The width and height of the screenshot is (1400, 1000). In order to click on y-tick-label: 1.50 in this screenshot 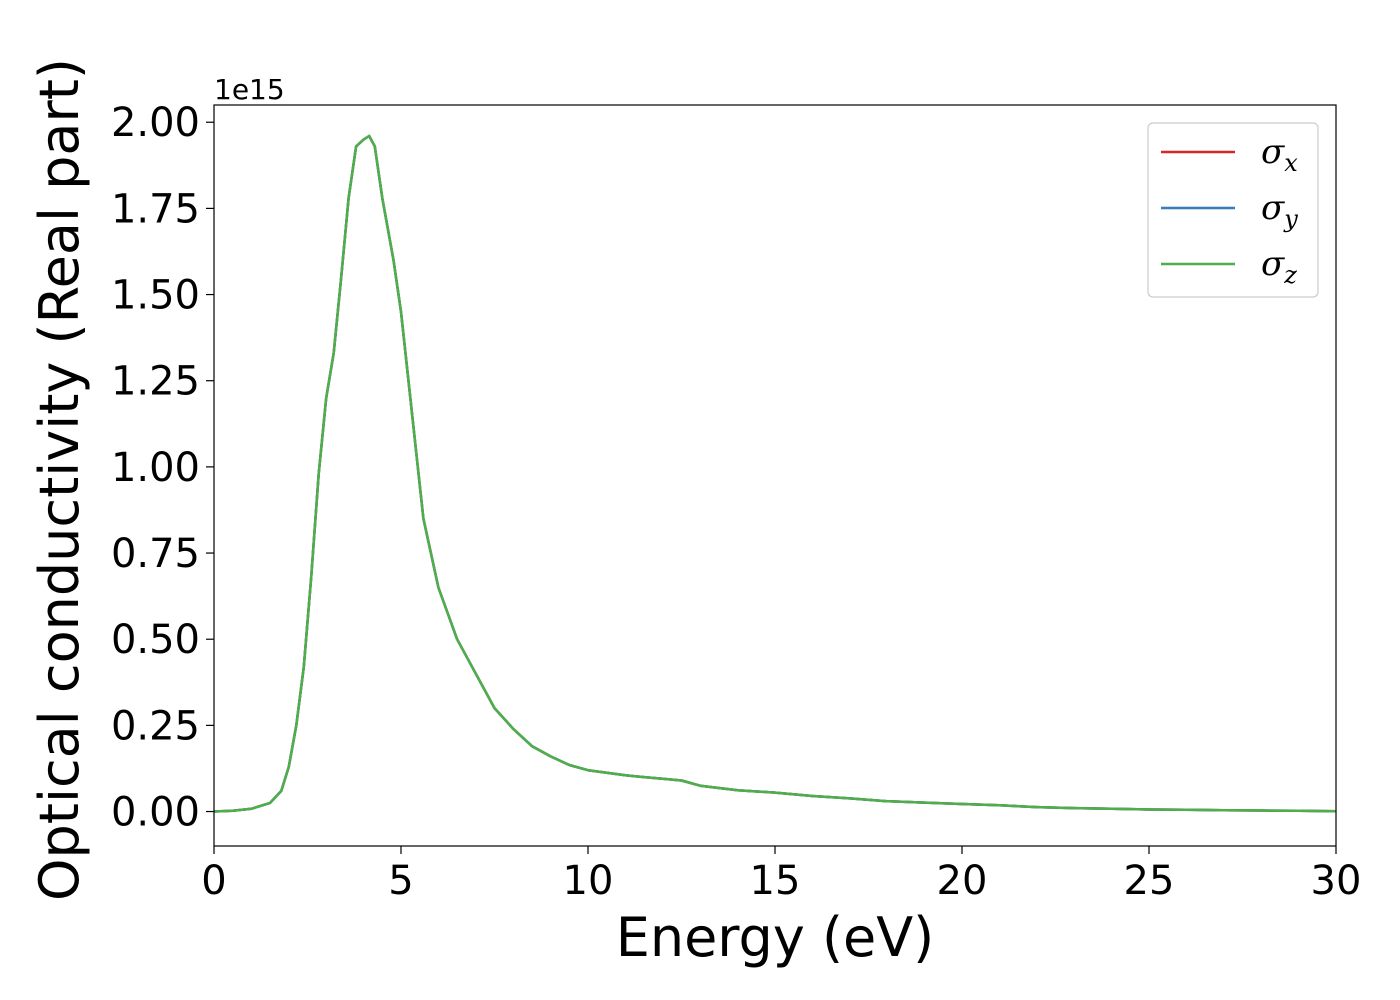, I will do `click(155, 296)`.